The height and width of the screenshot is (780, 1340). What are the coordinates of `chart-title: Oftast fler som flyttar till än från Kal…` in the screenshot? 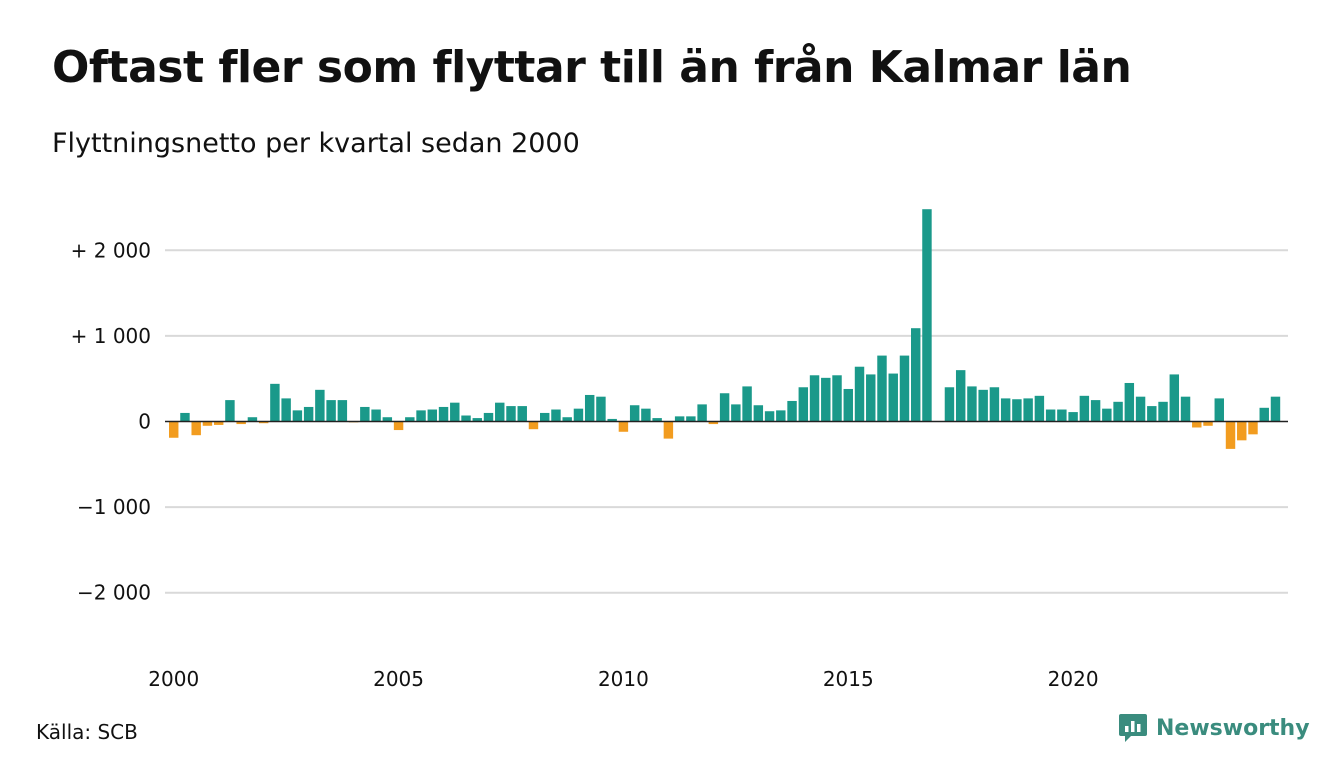 It's located at (592, 67).